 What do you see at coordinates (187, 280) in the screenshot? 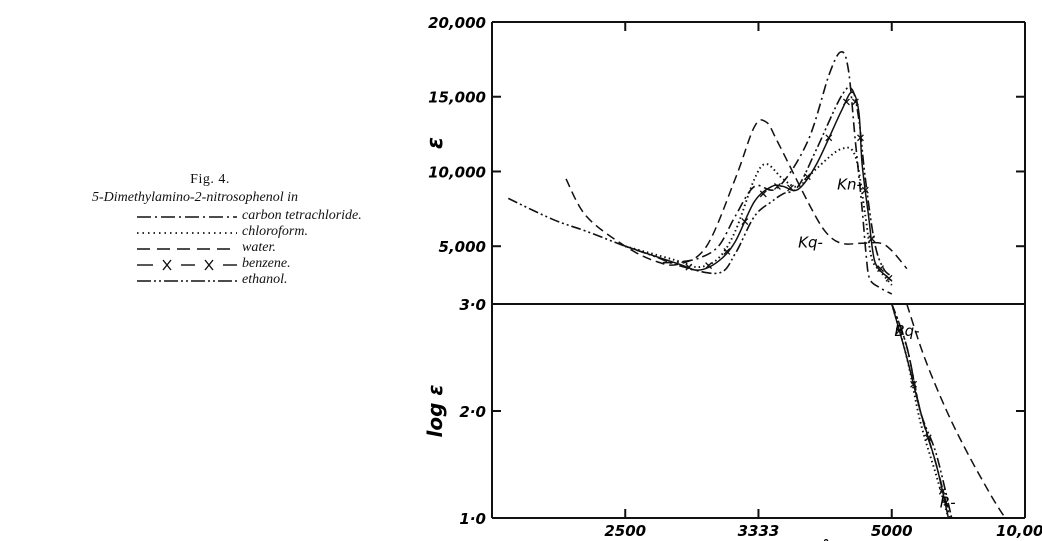
I see `legend-swatch-dash-dot-dot` at bounding box center [187, 280].